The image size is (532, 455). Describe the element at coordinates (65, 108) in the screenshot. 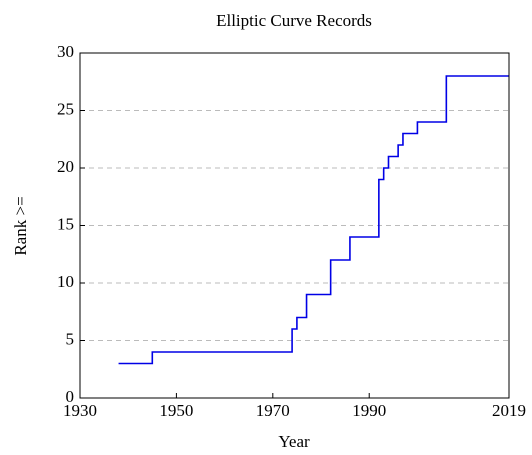

I see `y-tick-label: 25` at that location.